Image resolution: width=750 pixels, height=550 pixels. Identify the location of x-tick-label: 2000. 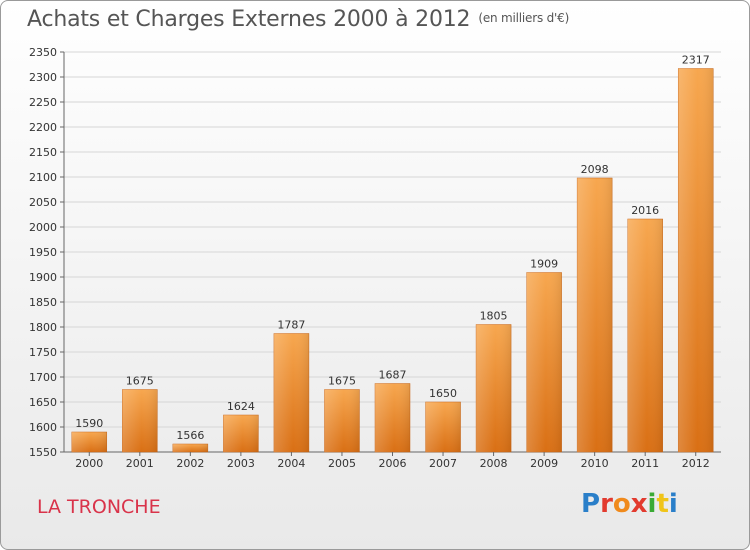
(89, 463).